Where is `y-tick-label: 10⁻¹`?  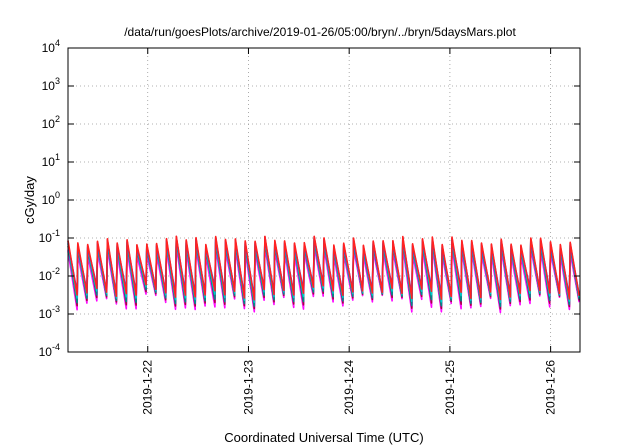
y-tick-label: 10⁻¹ is located at coordinates (49, 236).